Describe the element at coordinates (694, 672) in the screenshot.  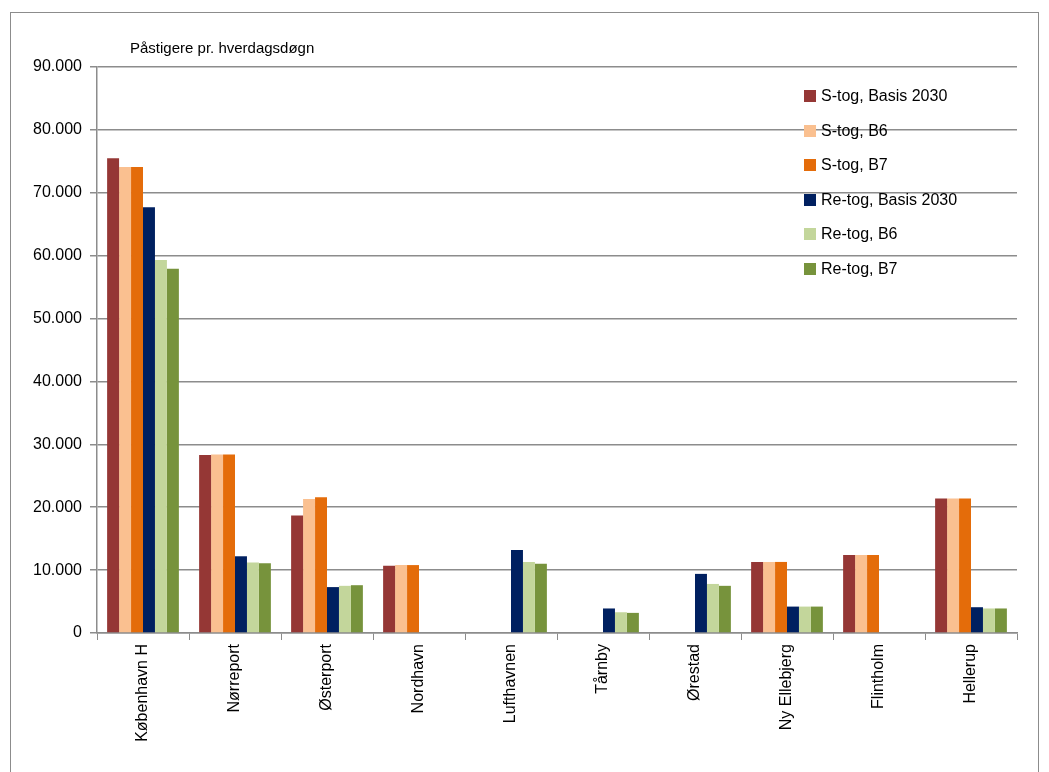
I see `x-tick-label: Ørestad` at that location.